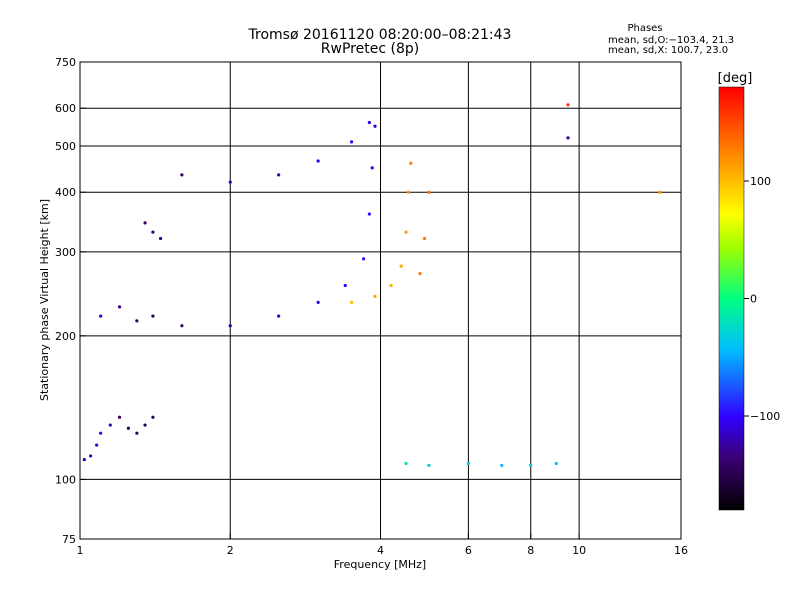 Image resolution: width=800 pixels, height=600 pixels. I want to click on colorbar-tick-label: −100, so click(765, 416).